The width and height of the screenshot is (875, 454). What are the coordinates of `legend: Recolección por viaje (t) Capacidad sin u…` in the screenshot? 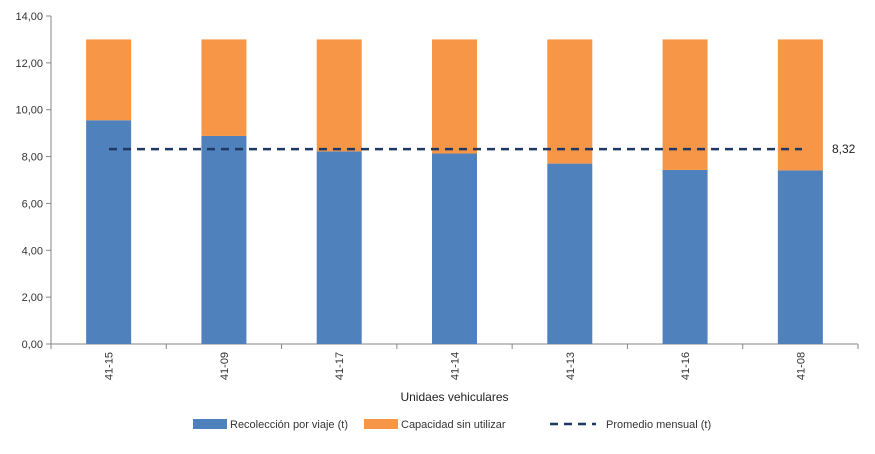 It's located at (452, 425).